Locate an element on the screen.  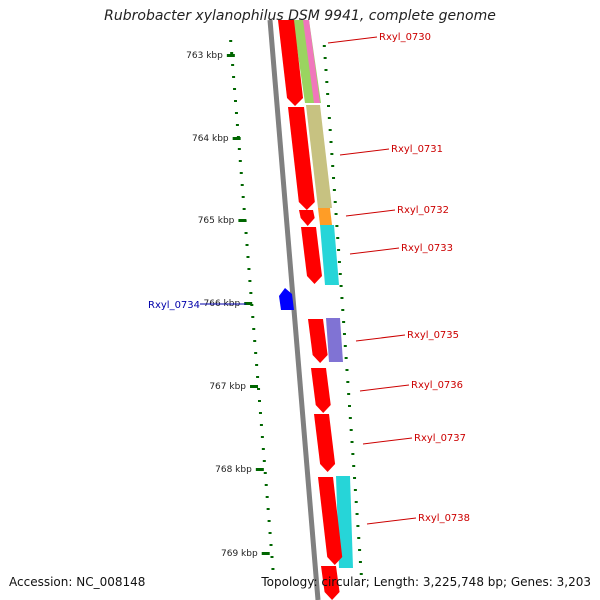
gene-label-text: Rxyl_0736 is located at coordinates (437, 385).